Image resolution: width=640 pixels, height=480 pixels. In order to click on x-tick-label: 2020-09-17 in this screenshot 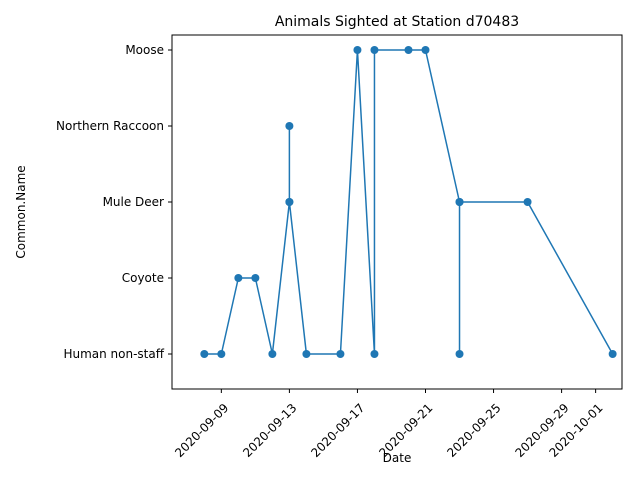, I will do `click(337, 430)`.